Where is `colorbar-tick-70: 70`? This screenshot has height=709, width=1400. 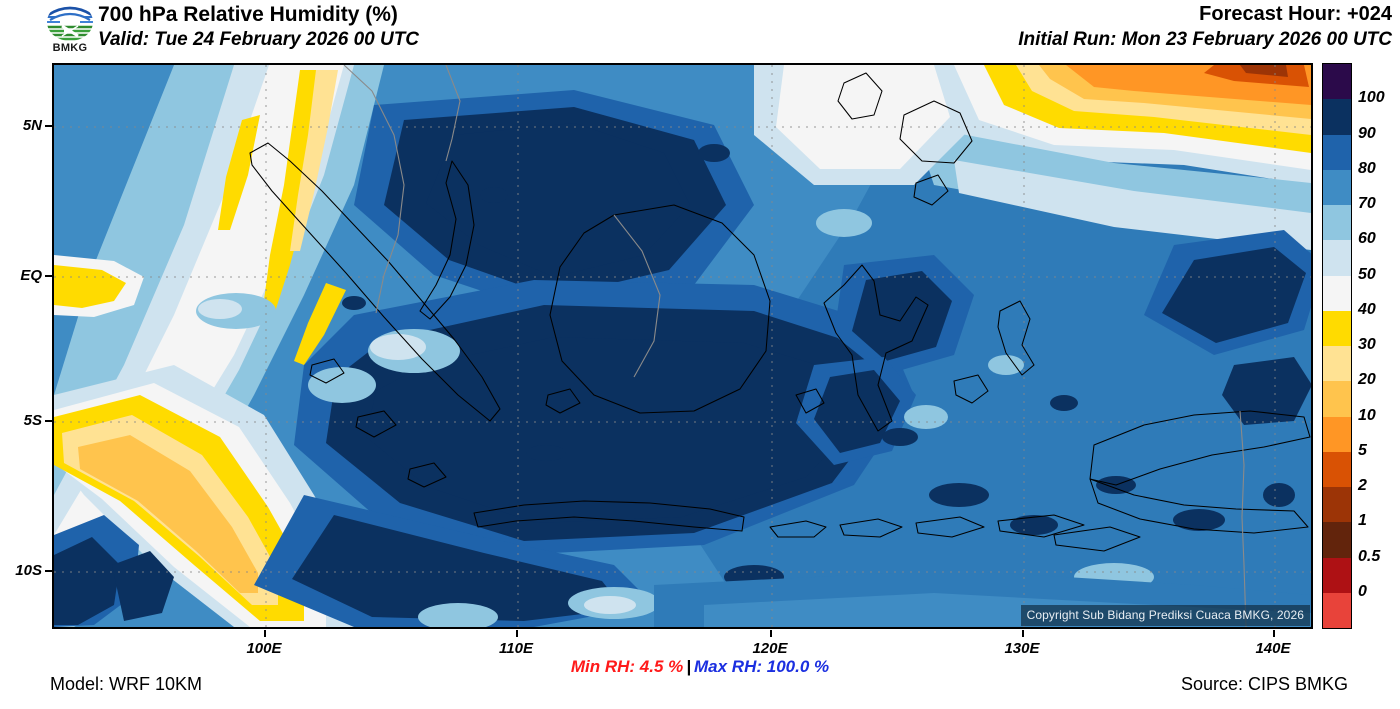 colorbar-tick-70: 70 is located at coordinates (1367, 203).